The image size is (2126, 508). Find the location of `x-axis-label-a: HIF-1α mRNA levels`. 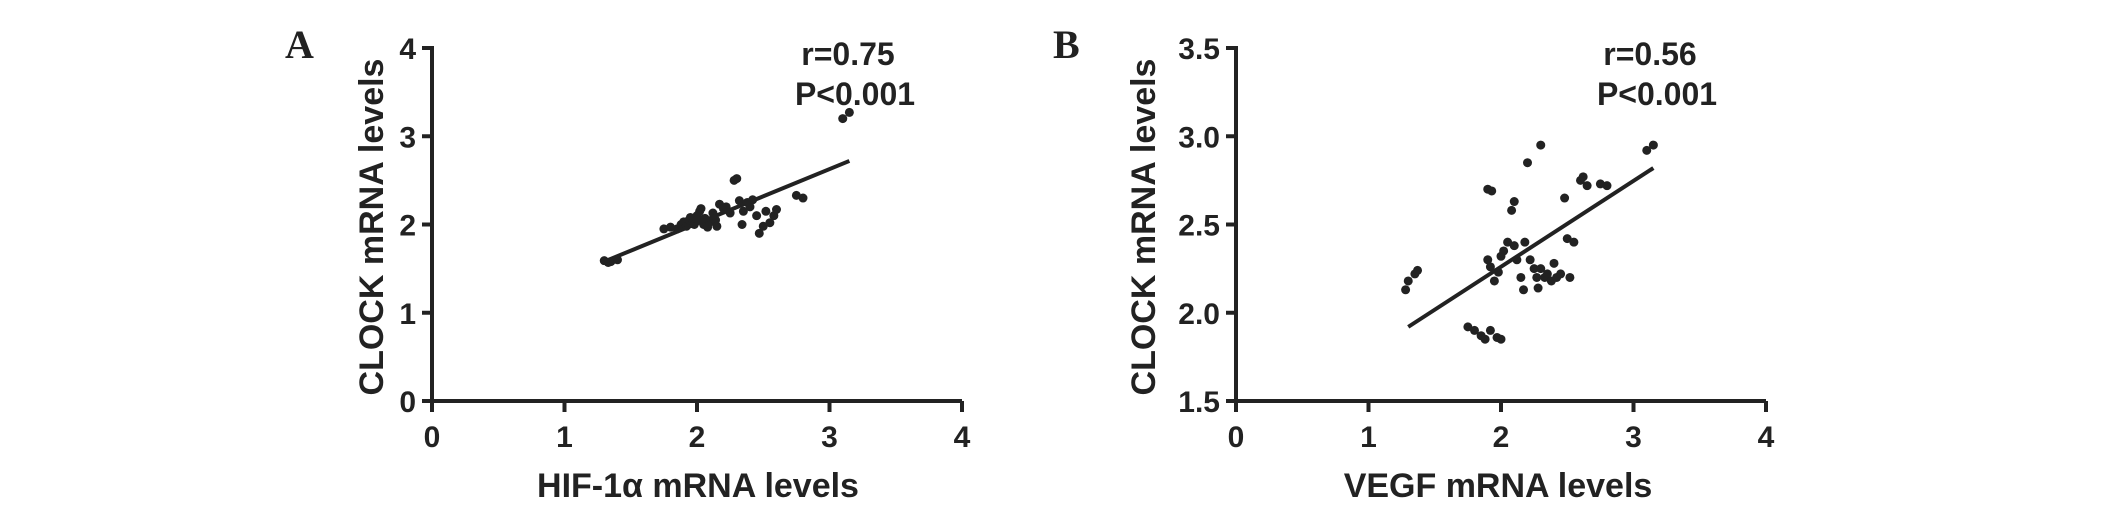

x-axis-label-a: HIF-1α mRNA levels is located at coordinates (698, 486).